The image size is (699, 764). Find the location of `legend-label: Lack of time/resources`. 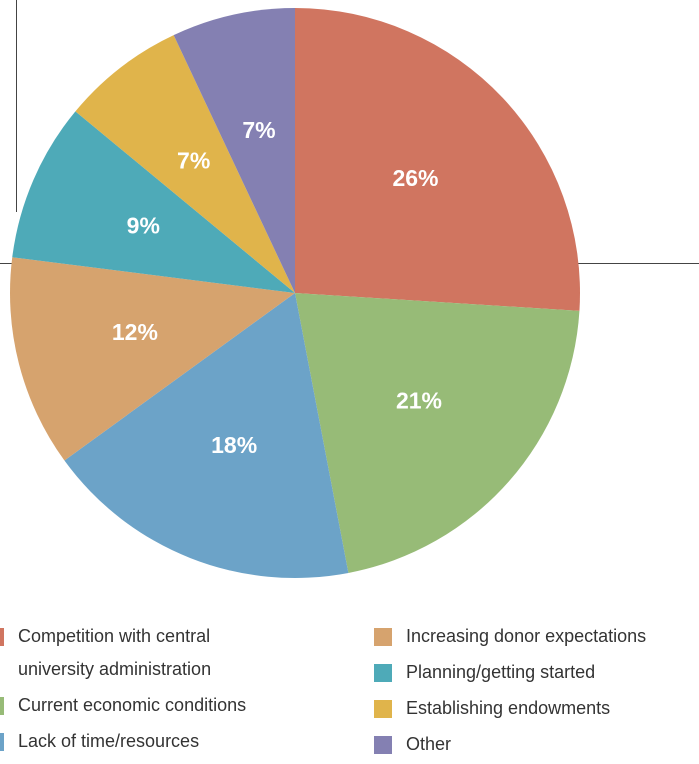

legend-label: Lack of time/resources is located at coordinates (109, 741).